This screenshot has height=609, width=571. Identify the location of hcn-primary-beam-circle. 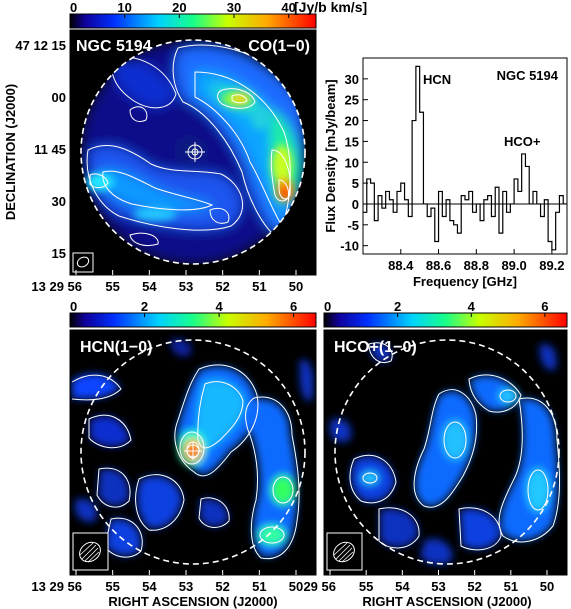
(193, 452).